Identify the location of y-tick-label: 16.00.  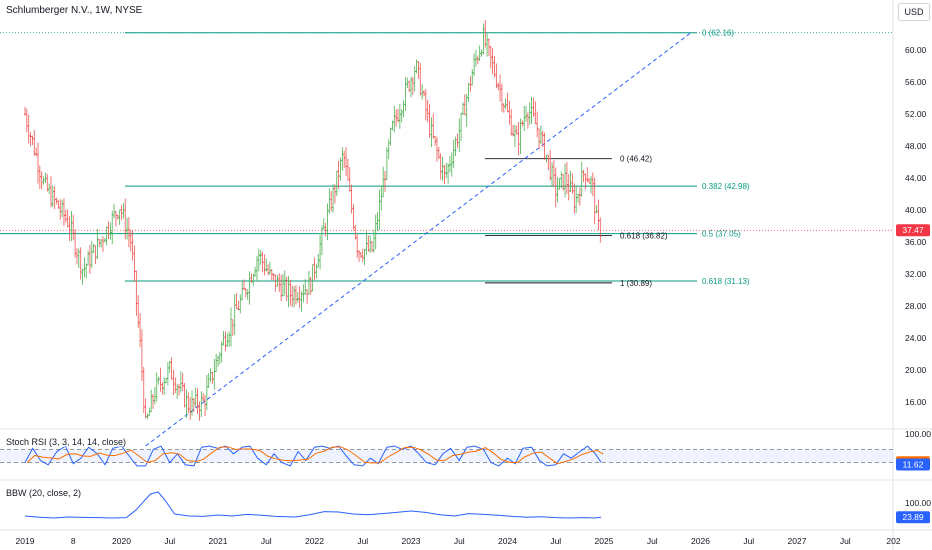
(916, 402).